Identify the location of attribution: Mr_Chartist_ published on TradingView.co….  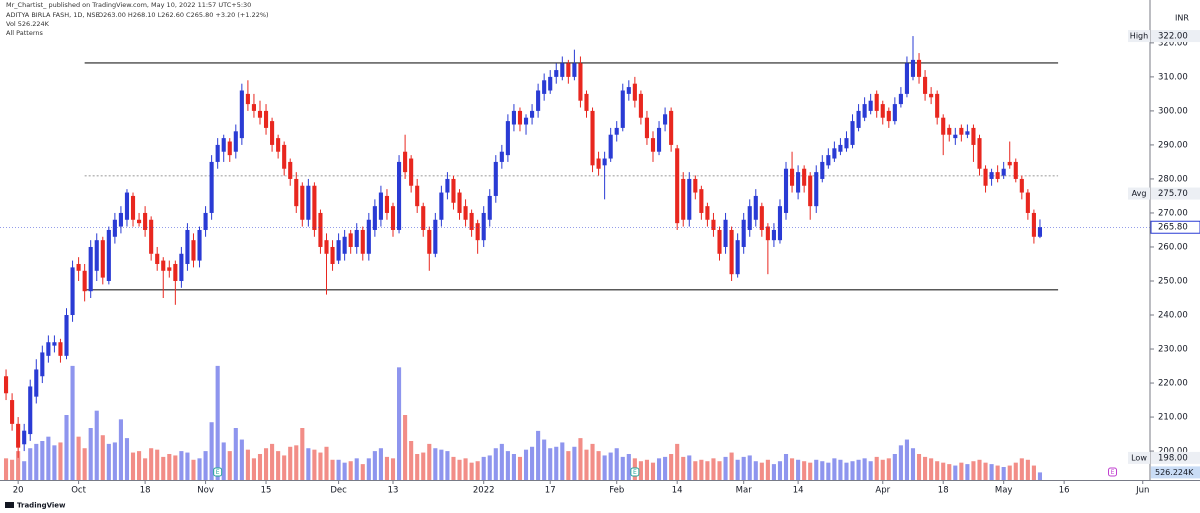
(128, 5).